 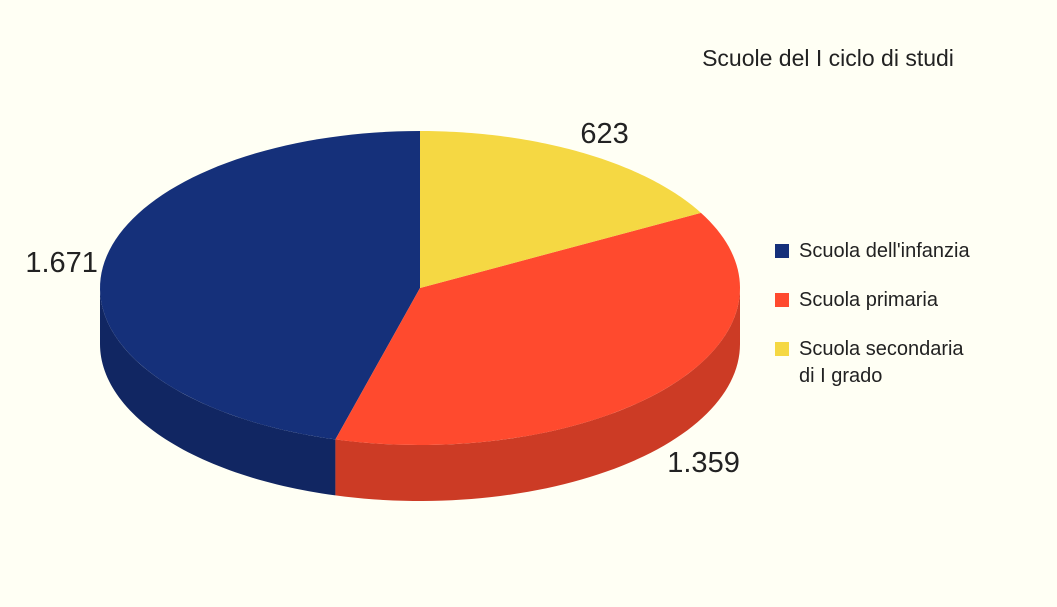 What do you see at coordinates (884, 251) in the screenshot?
I see `legend-label: Scuola dell'infanzia` at bounding box center [884, 251].